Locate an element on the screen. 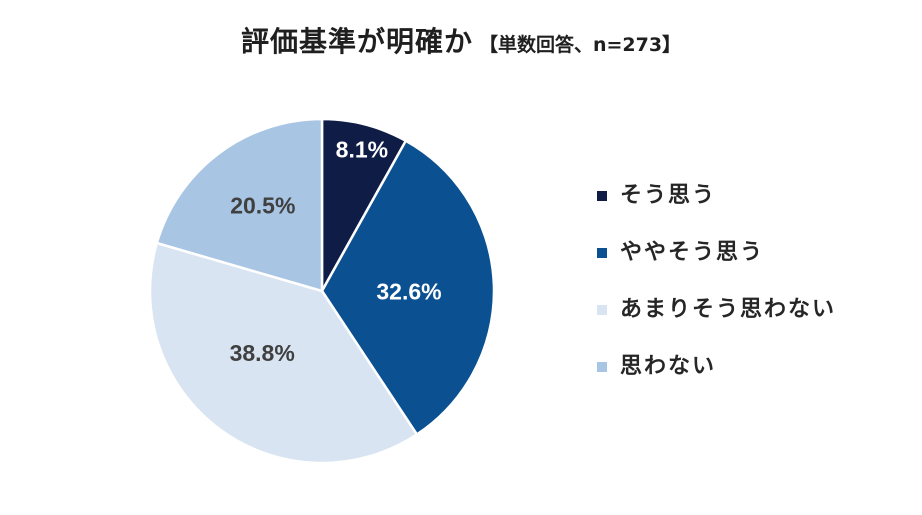 This screenshot has width=922, height=515. pie-slice-somewhat-agree is located at coordinates (408, 287).